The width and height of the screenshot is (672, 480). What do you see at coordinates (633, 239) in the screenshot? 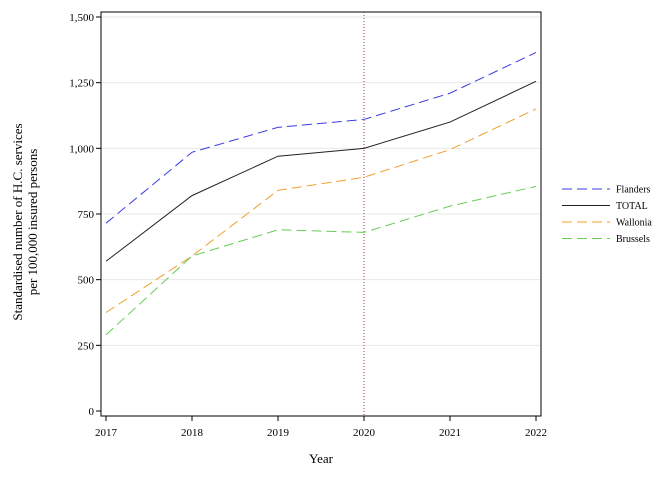
I see `legend-label-brussels: Brussels` at bounding box center [633, 239].